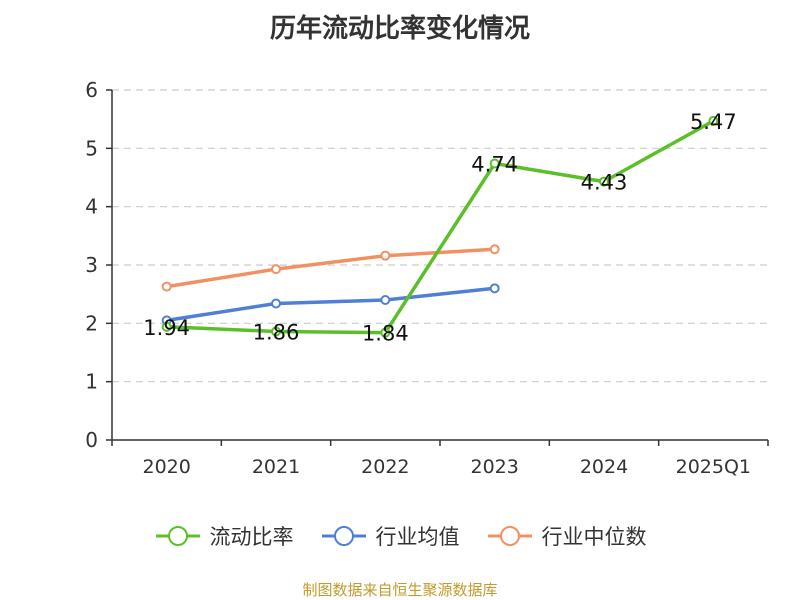  I want to click on y-tick-label: 3, so click(91, 265).